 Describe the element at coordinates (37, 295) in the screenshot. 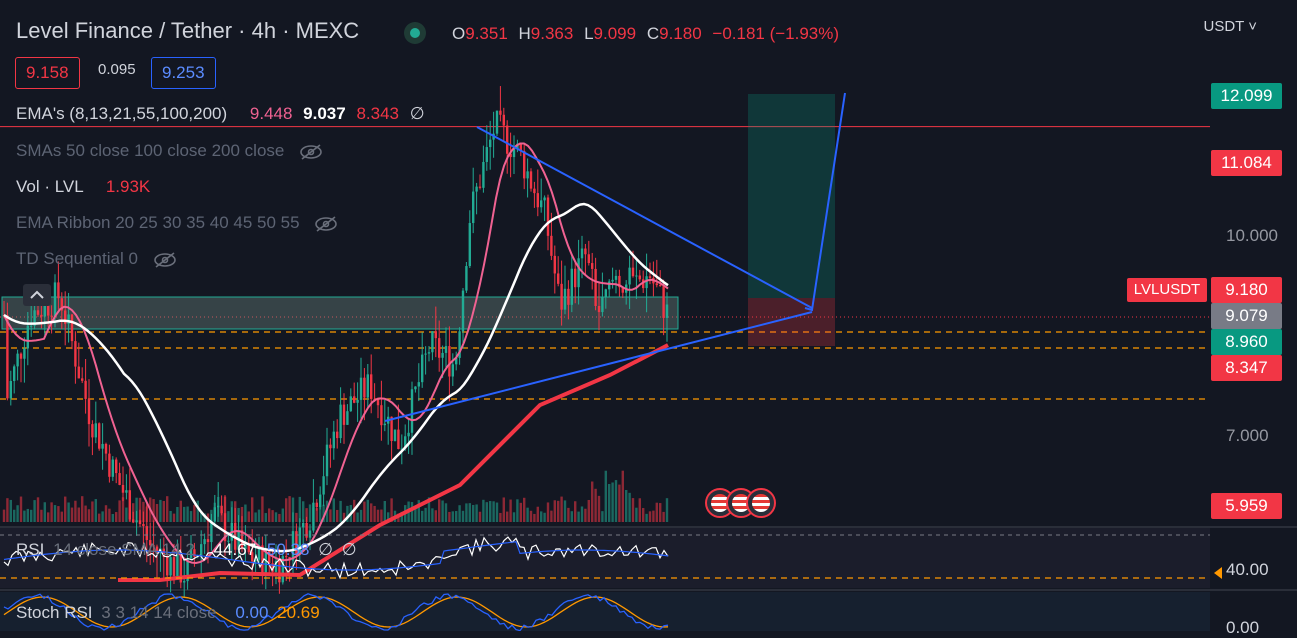

I see `collapse-legend-button` at that location.